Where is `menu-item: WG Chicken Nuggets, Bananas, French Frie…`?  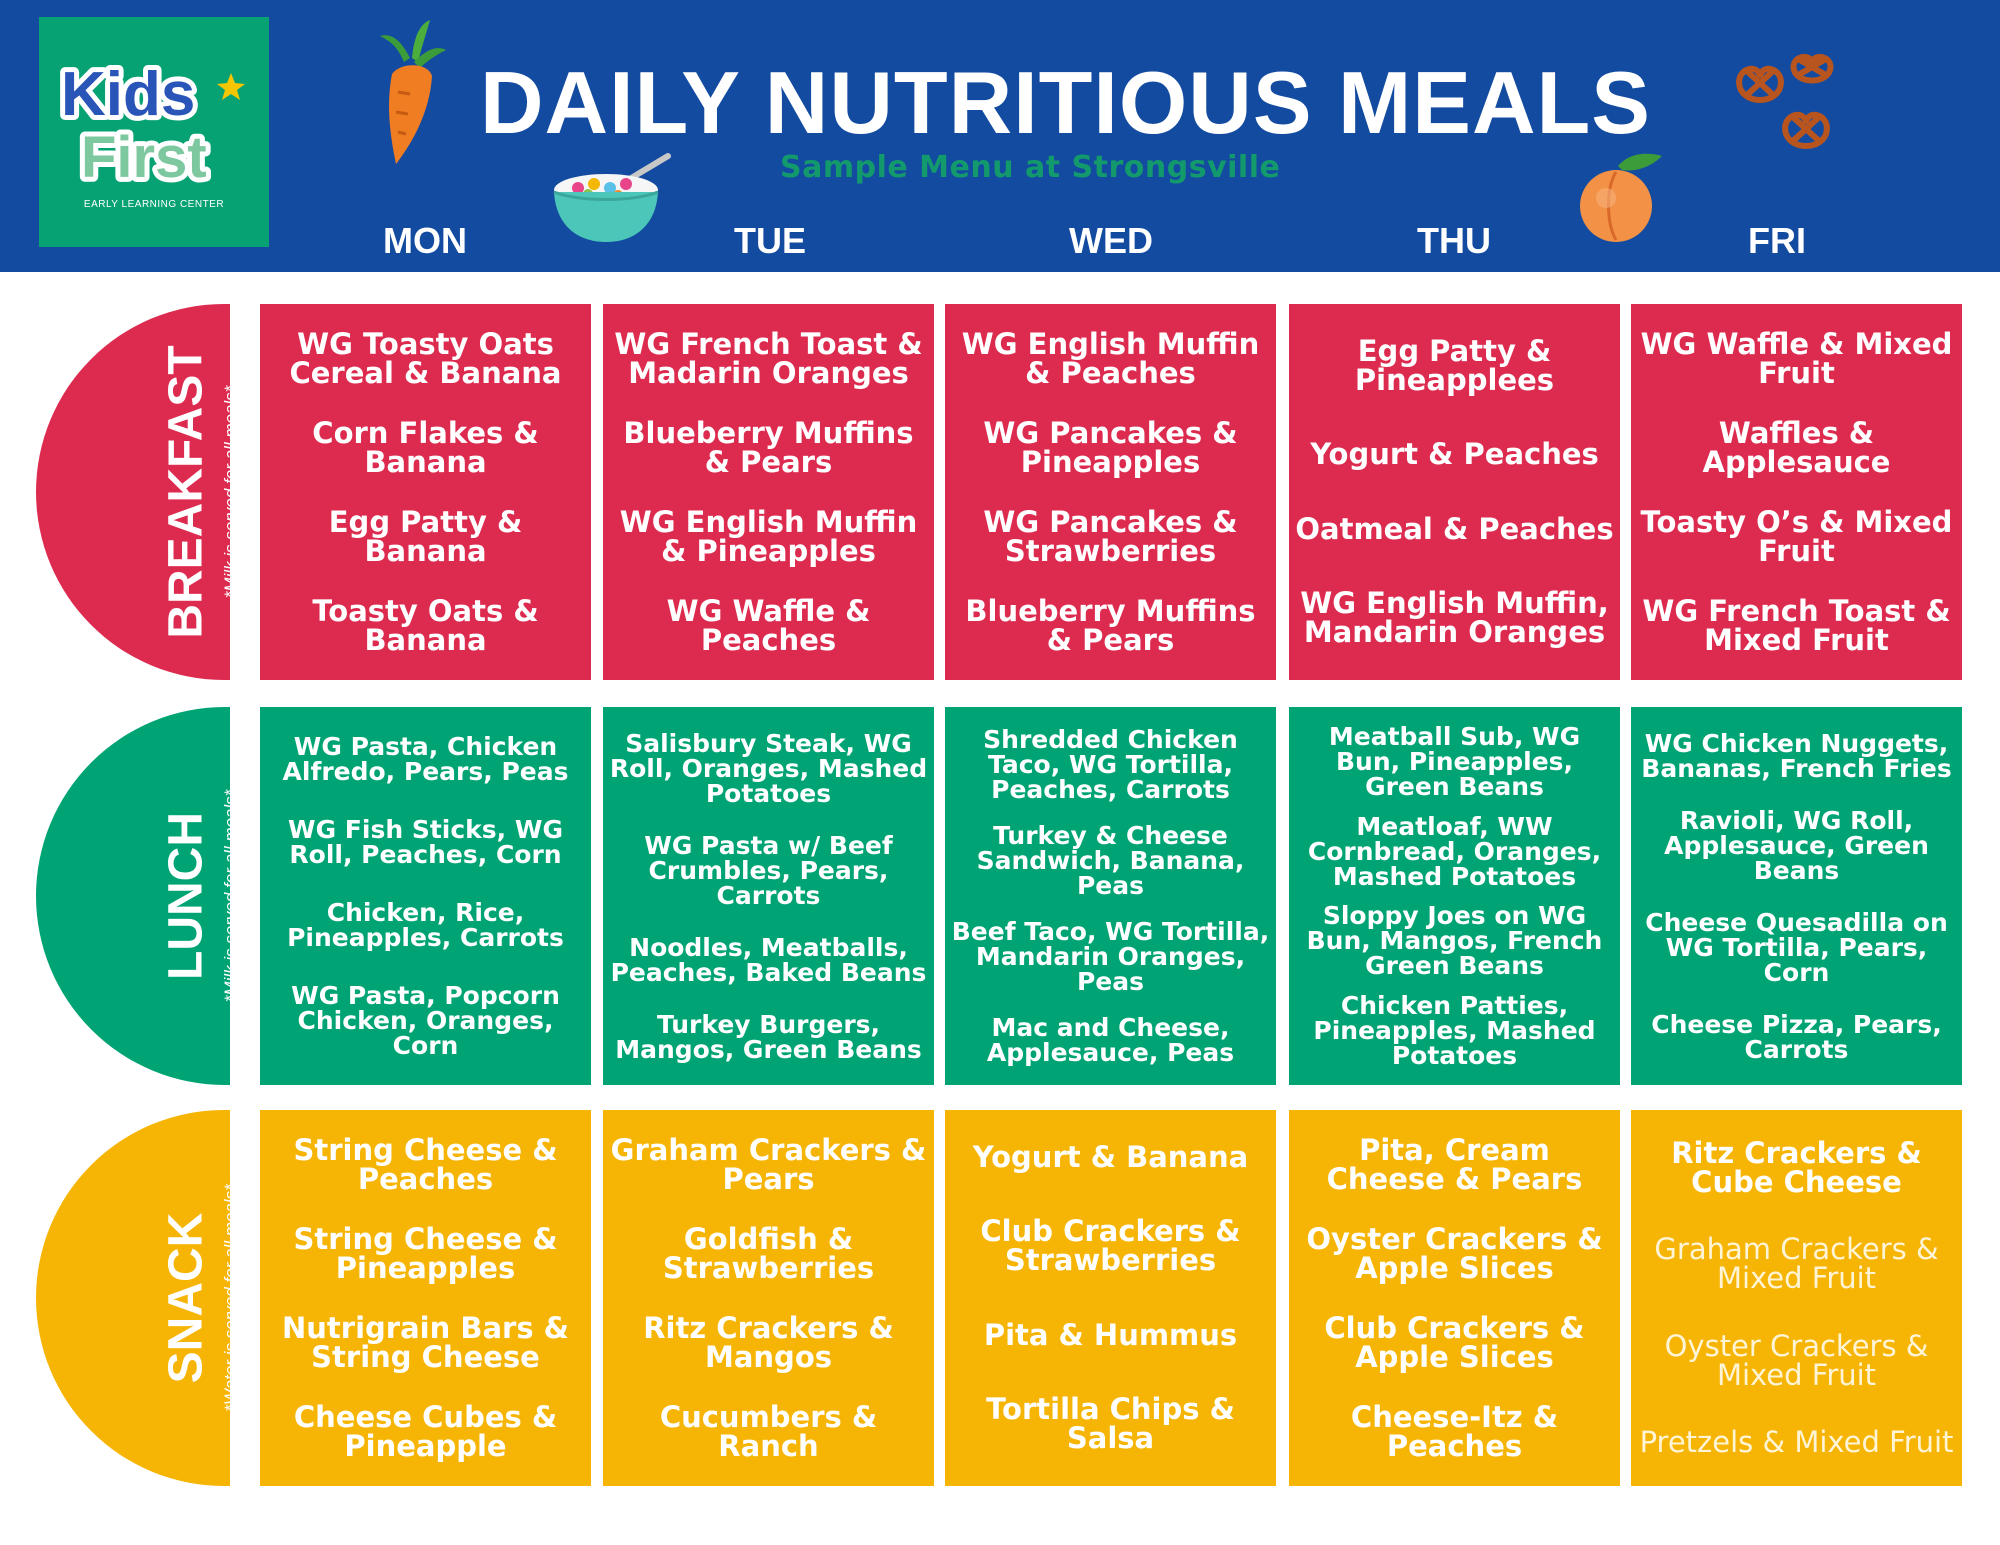
menu-item: WG Chicken Nuggets, Bananas, French Frie… is located at coordinates (1796, 755).